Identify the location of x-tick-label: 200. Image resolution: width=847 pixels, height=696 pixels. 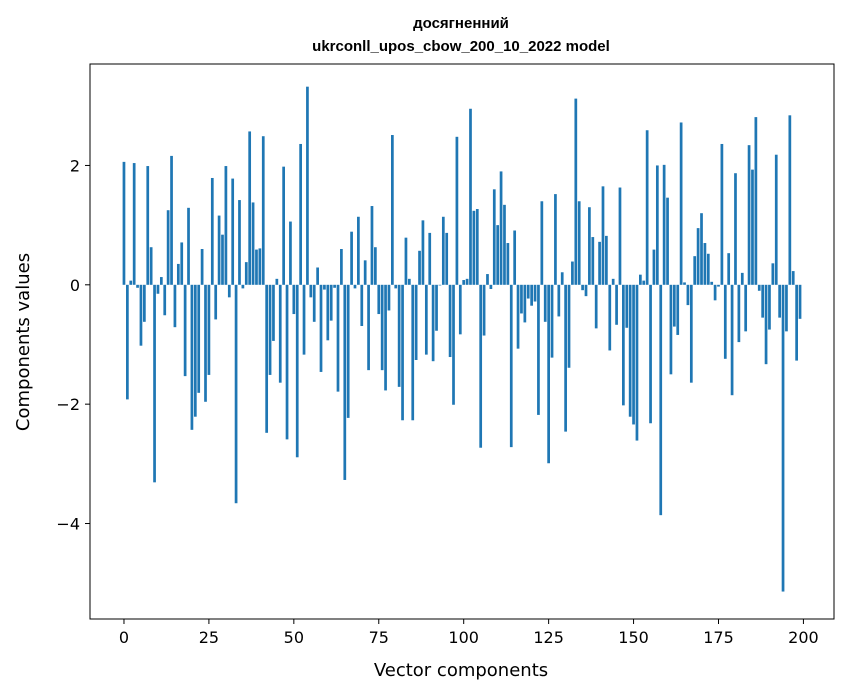
(803, 637).